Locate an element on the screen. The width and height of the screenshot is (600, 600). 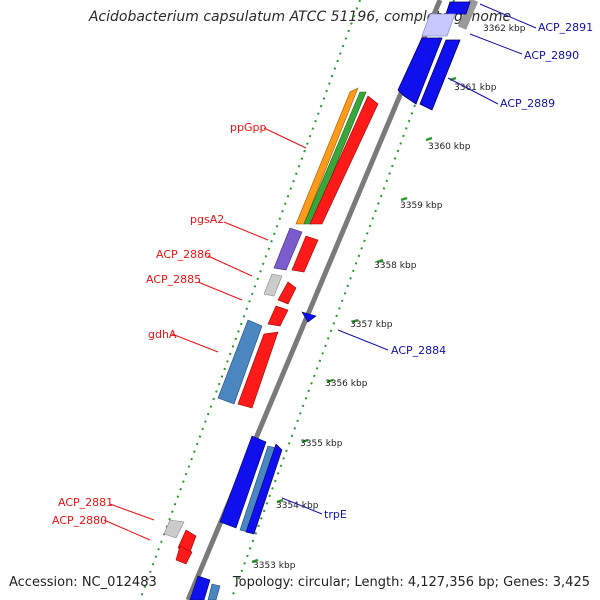
feature-ppgpp-red is located at coordinates (344, 160).